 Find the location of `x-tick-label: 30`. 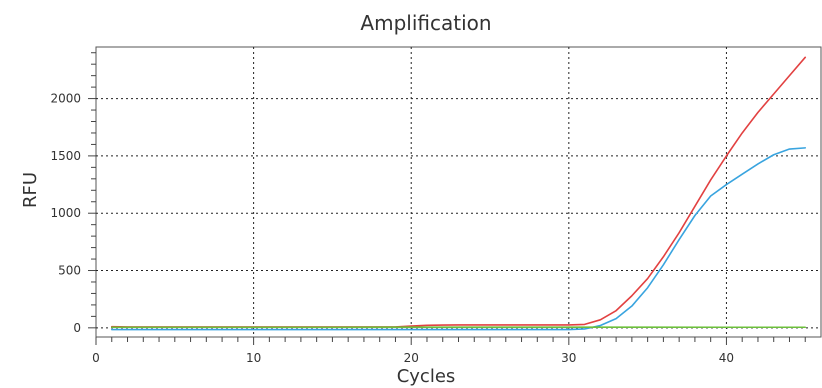

x-tick-label: 30 is located at coordinates (568, 358).